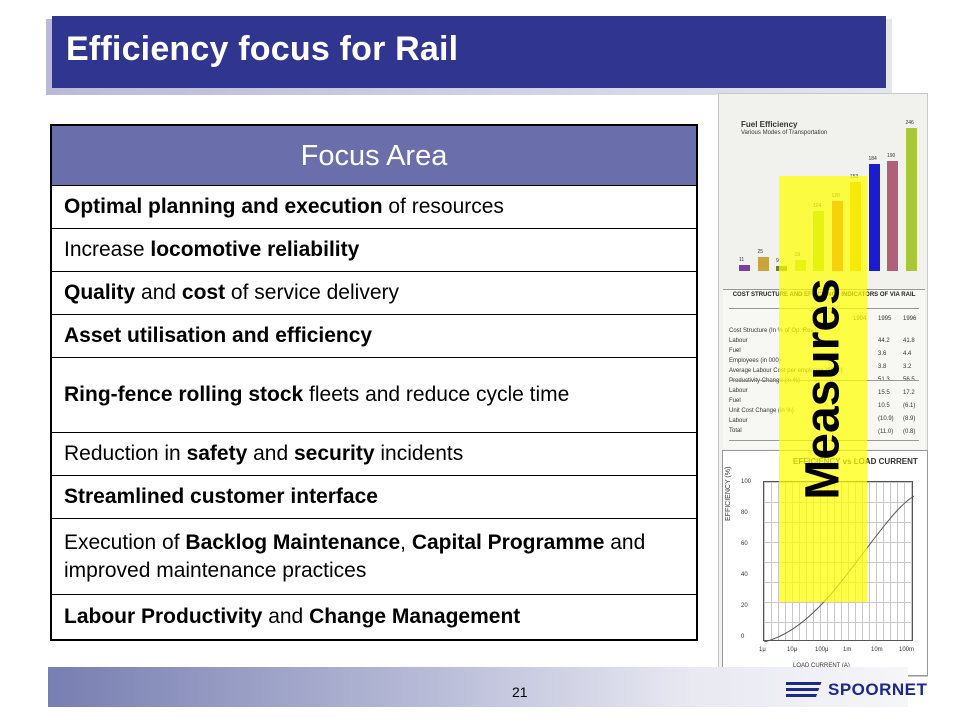 This screenshot has width=960, height=720. I want to click on spoornet-logo-icon, so click(804, 689).